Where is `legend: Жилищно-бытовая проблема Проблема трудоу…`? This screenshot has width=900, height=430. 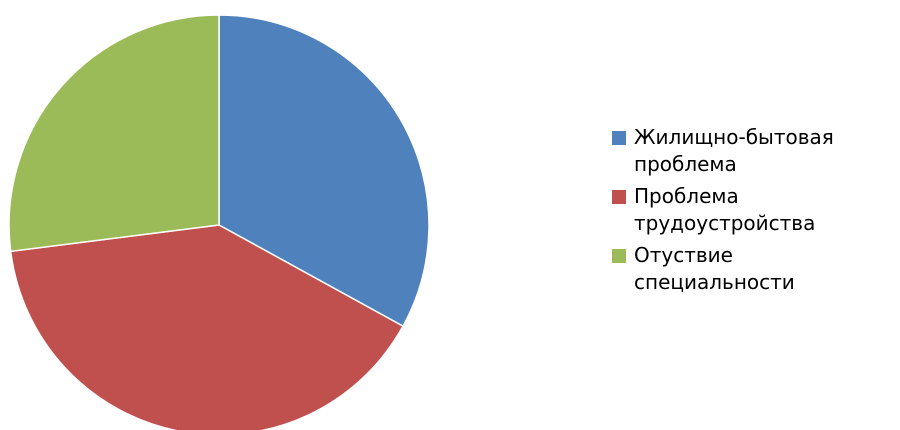 legend: Жилищно-бытовая проблема Проблема трудоу… is located at coordinates (754, 212).